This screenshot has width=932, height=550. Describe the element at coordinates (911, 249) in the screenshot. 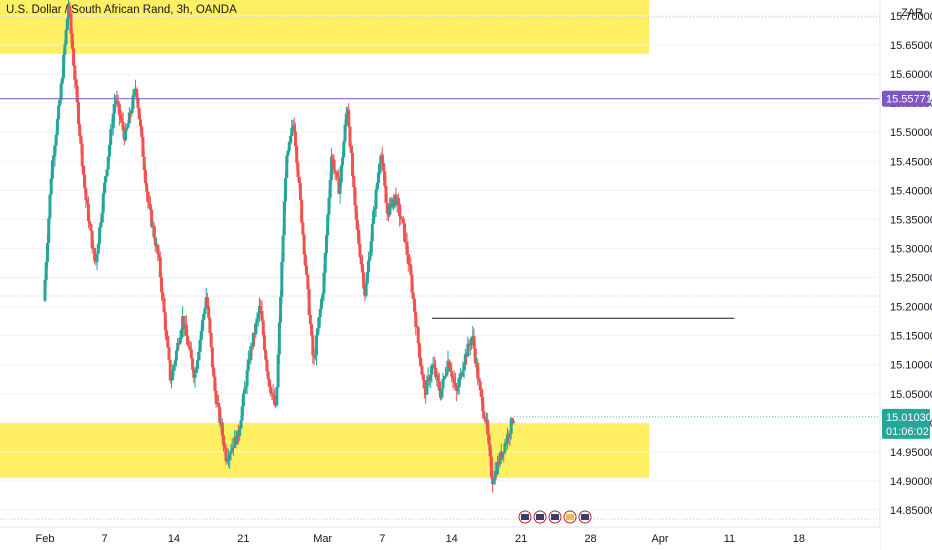

I see `price-tick-label: 15.30000` at that location.